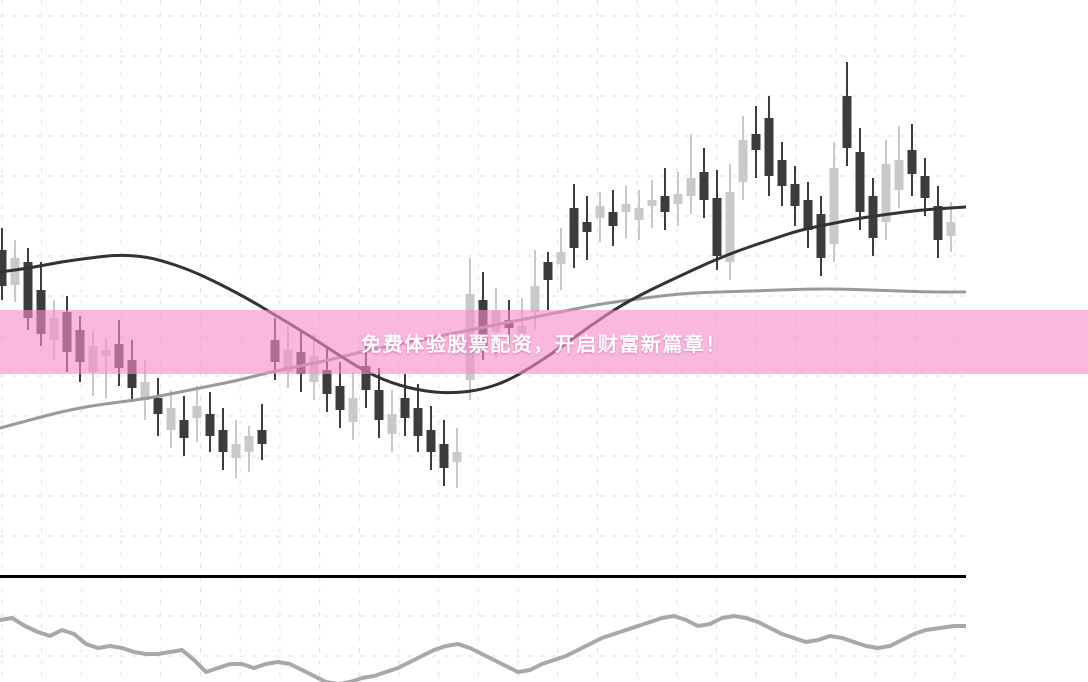 This screenshot has width=1088, height=682. What do you see at coordinates (483, 576) in the screenshot?
I see `panel-separator` at bounding box center [483, 576].